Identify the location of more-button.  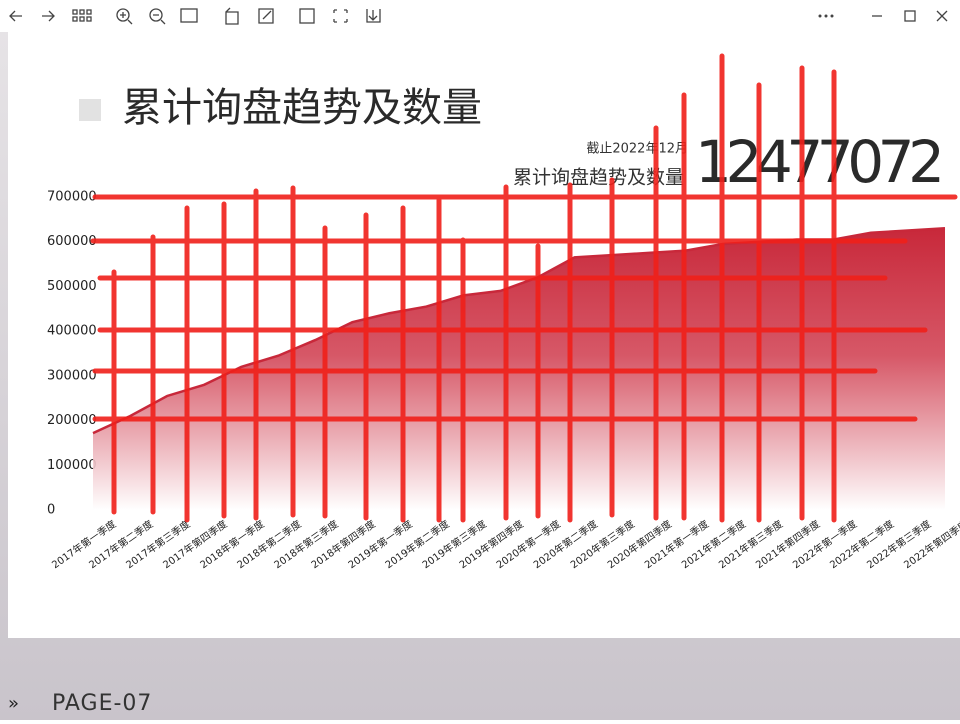
(826, 16).